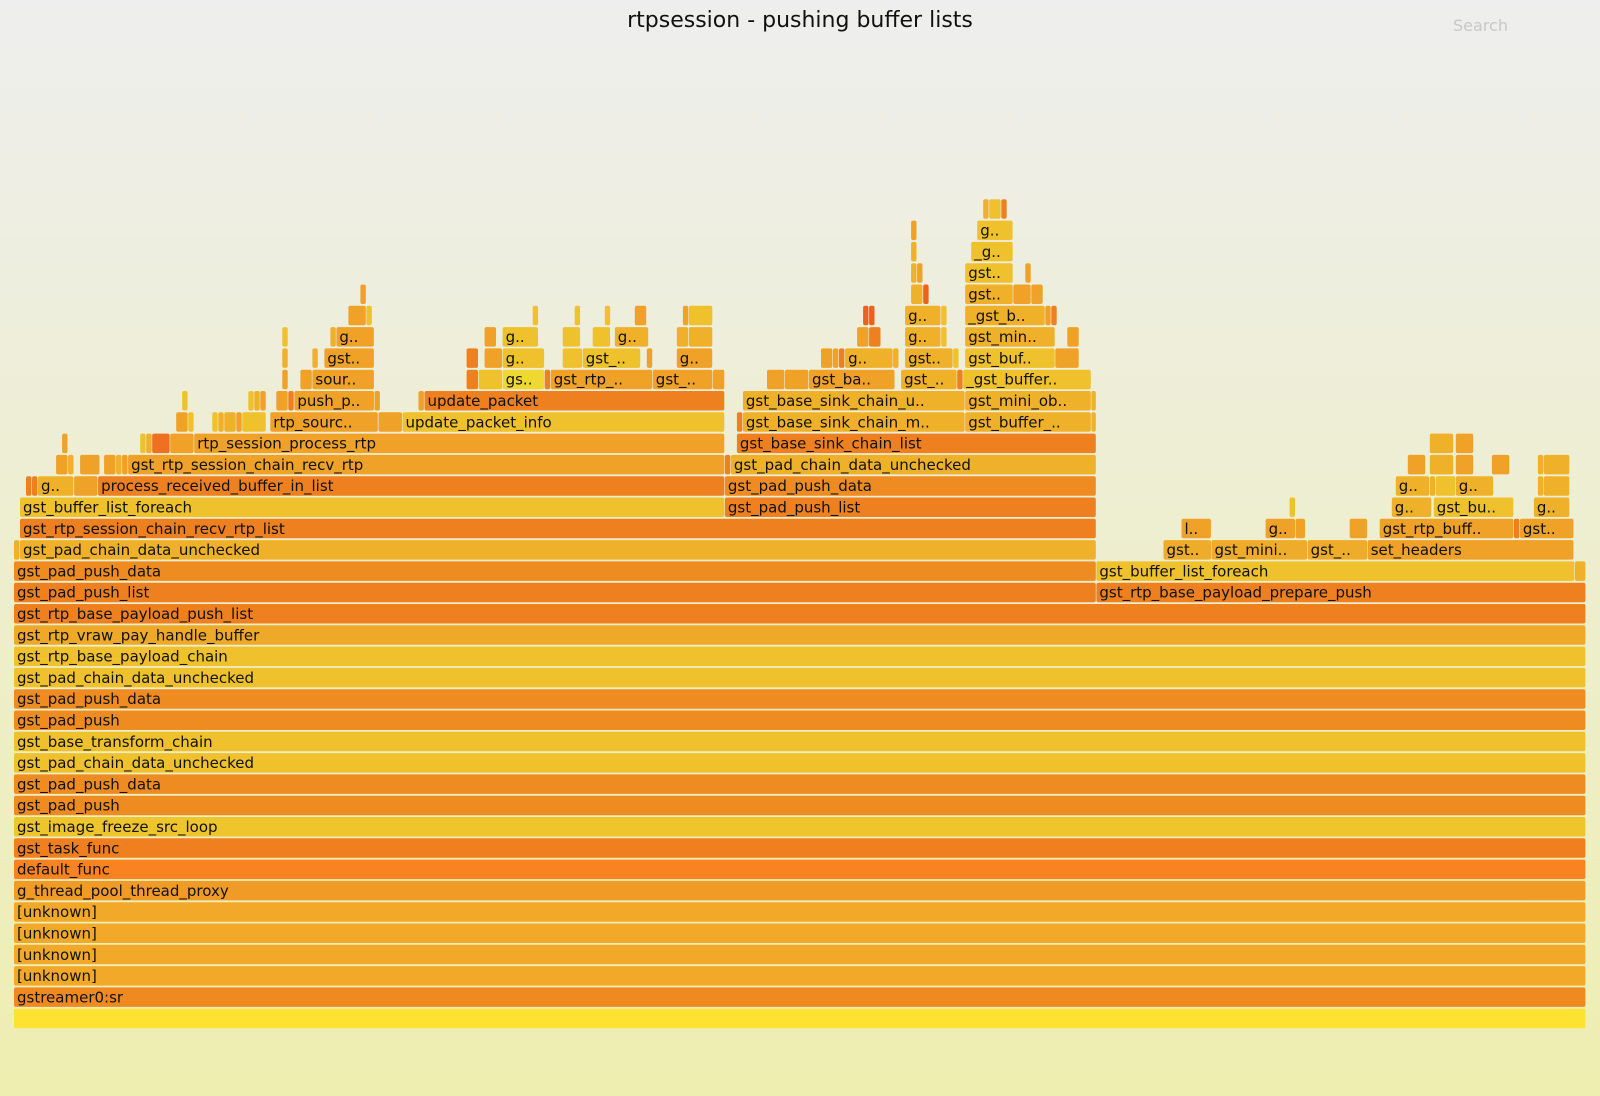  What do you see at coordinates (411, 486) in the screenshot?
I see `flame-frame: process_received_buffer_in_list` at bounding box center [411, 486].